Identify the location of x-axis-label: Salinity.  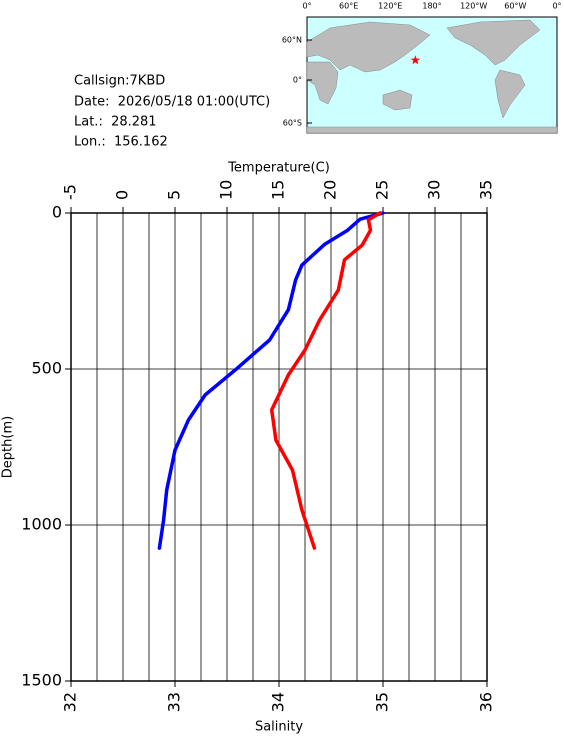
(279, 727).